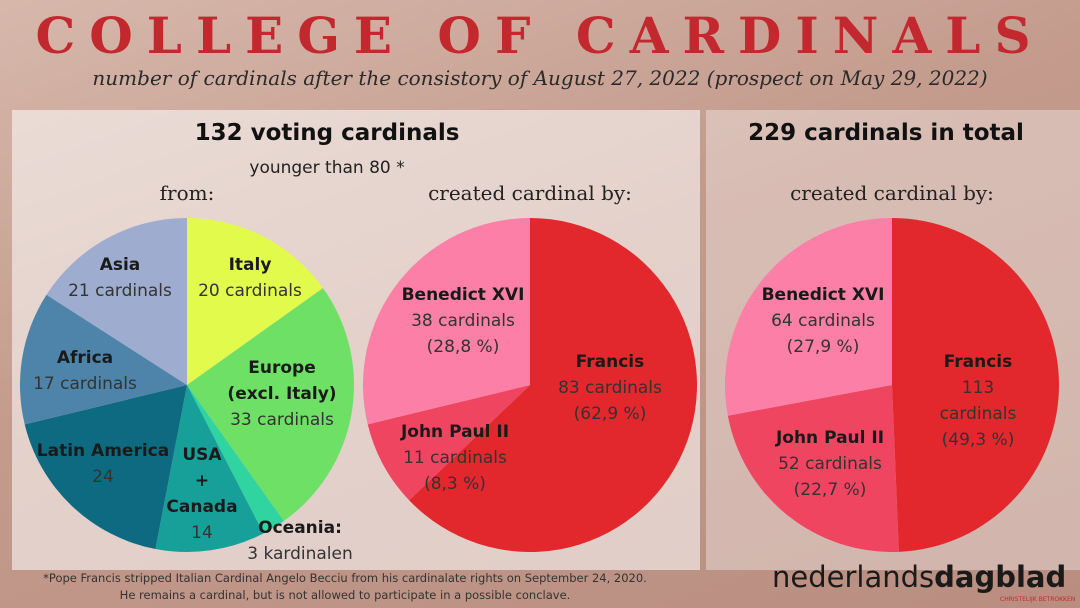 This screenshot has height=608, width=1080. I want to click on slice-label: Benedict XVI 38 cardinals (28,8 %), so click(463, 321).